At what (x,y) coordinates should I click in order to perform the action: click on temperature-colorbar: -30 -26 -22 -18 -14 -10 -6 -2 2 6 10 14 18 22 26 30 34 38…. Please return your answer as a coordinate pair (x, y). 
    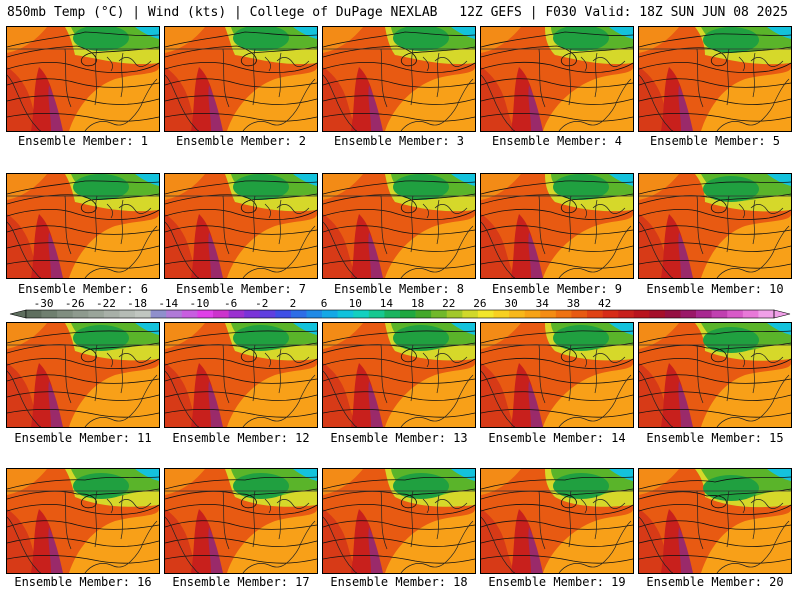
    Looking at the image, I should click on (400, 308).